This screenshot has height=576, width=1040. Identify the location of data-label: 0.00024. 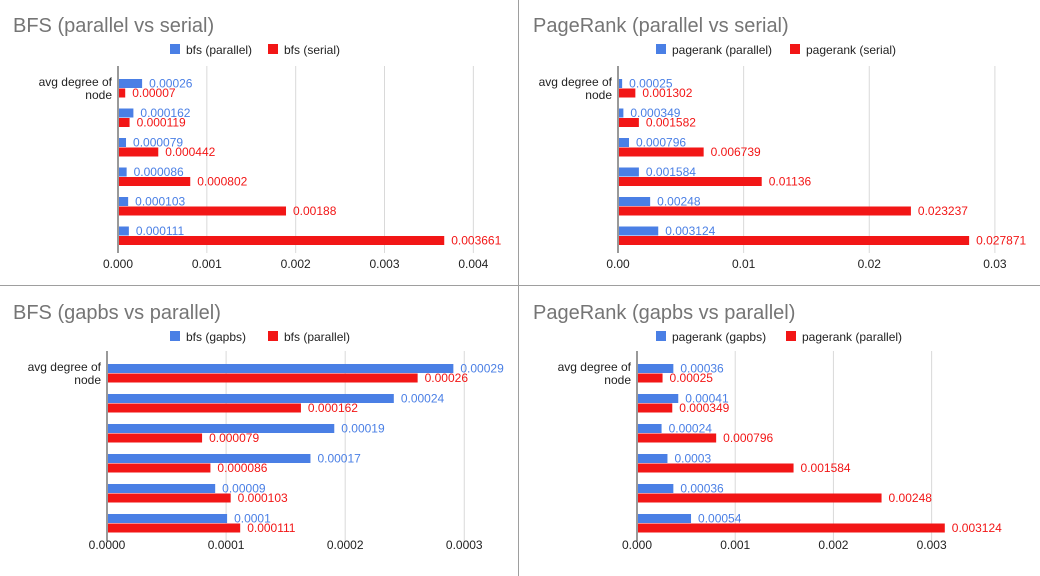
(691, 429).